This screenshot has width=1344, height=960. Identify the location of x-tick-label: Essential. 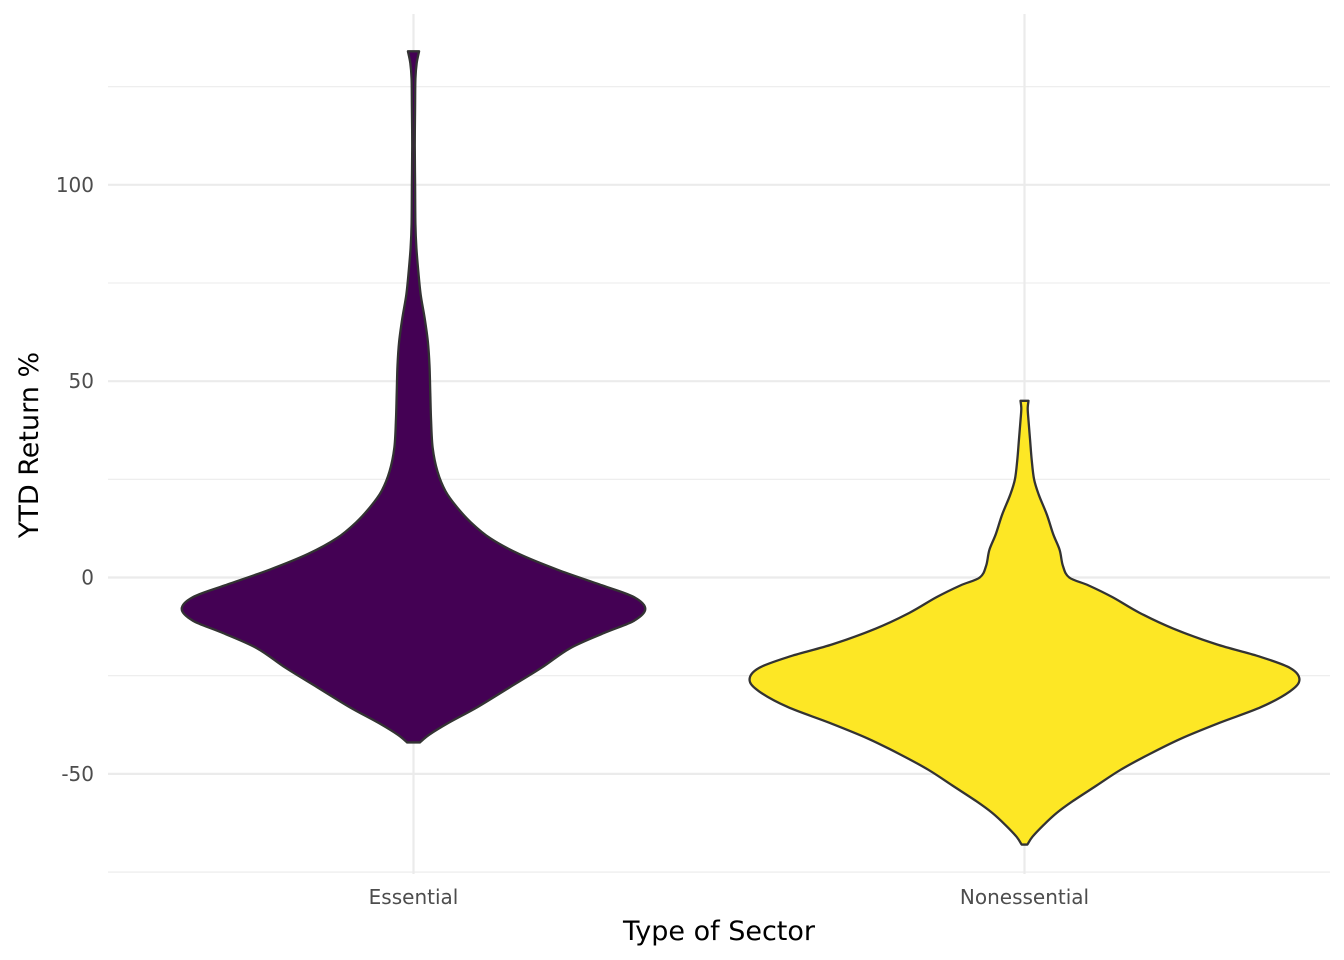
(414, 897).